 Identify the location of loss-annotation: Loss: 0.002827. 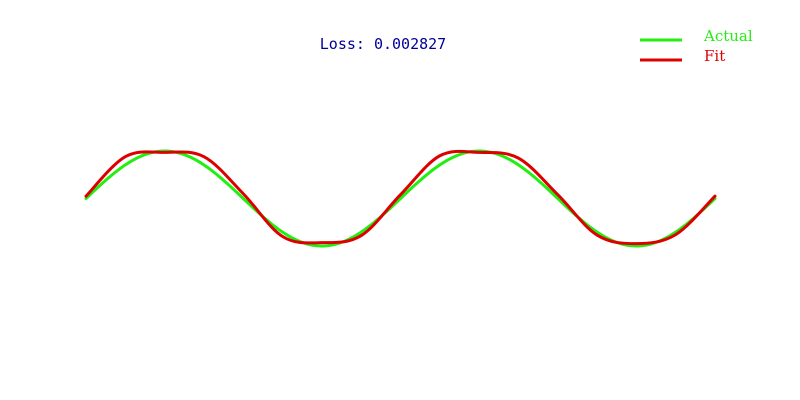
(383, 44).